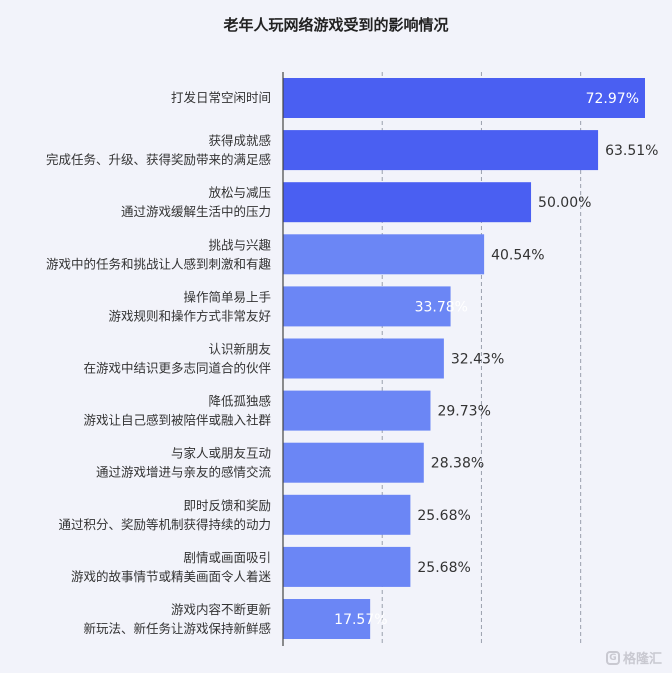 The width and height of the screenshot is (672, 673). I want to click on category-label: 操作简单易上手, so click(227, 296).